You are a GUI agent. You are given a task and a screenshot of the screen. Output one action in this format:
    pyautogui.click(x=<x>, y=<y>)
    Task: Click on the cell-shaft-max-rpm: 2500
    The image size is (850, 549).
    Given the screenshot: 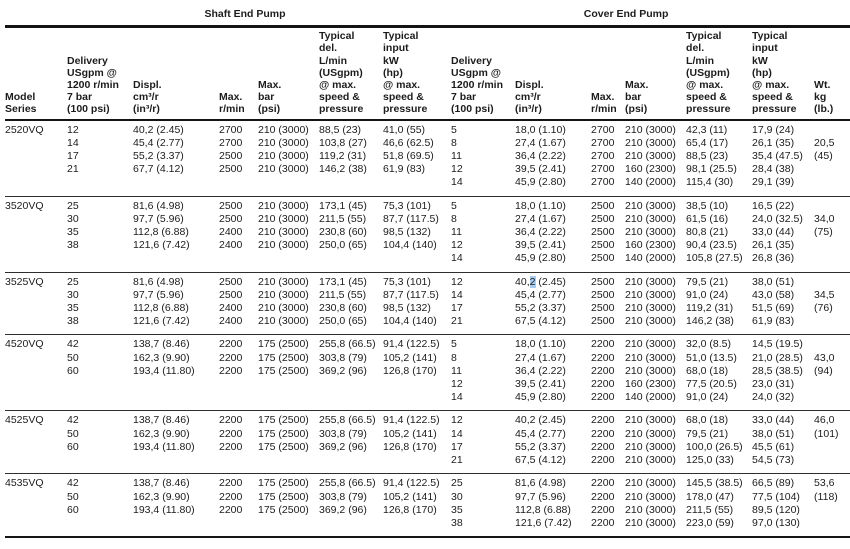 What is the action you would take?
    pyautogui.click(x=231, y=281)
    